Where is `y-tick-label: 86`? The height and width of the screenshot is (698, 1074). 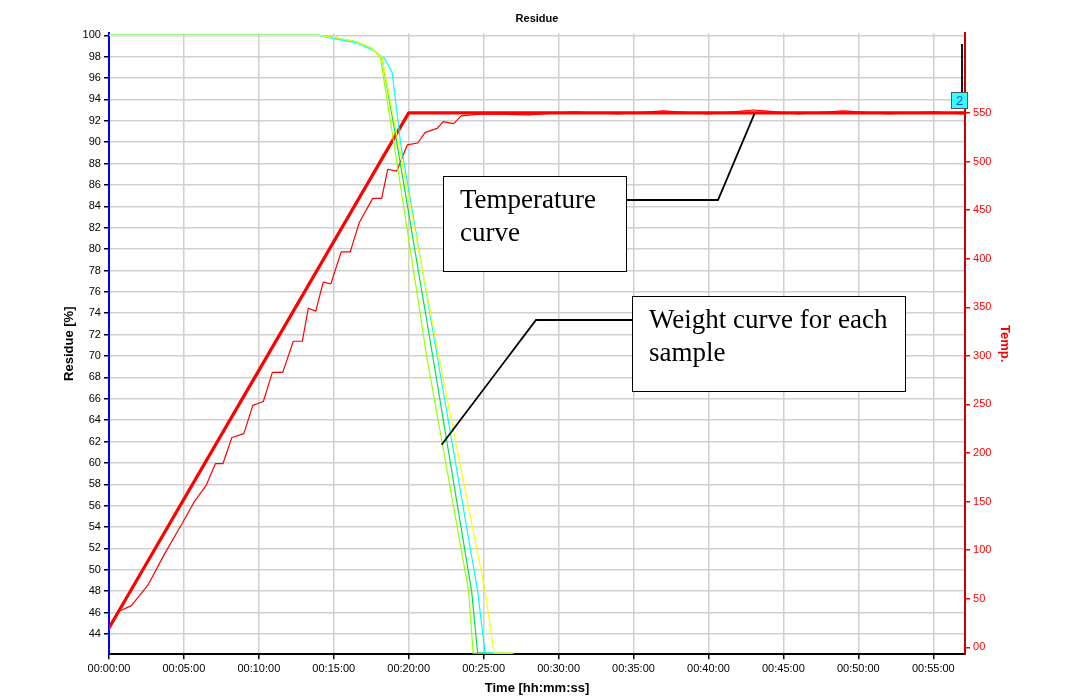 y-tick-label: 86 is located at coordinates (94, 184).